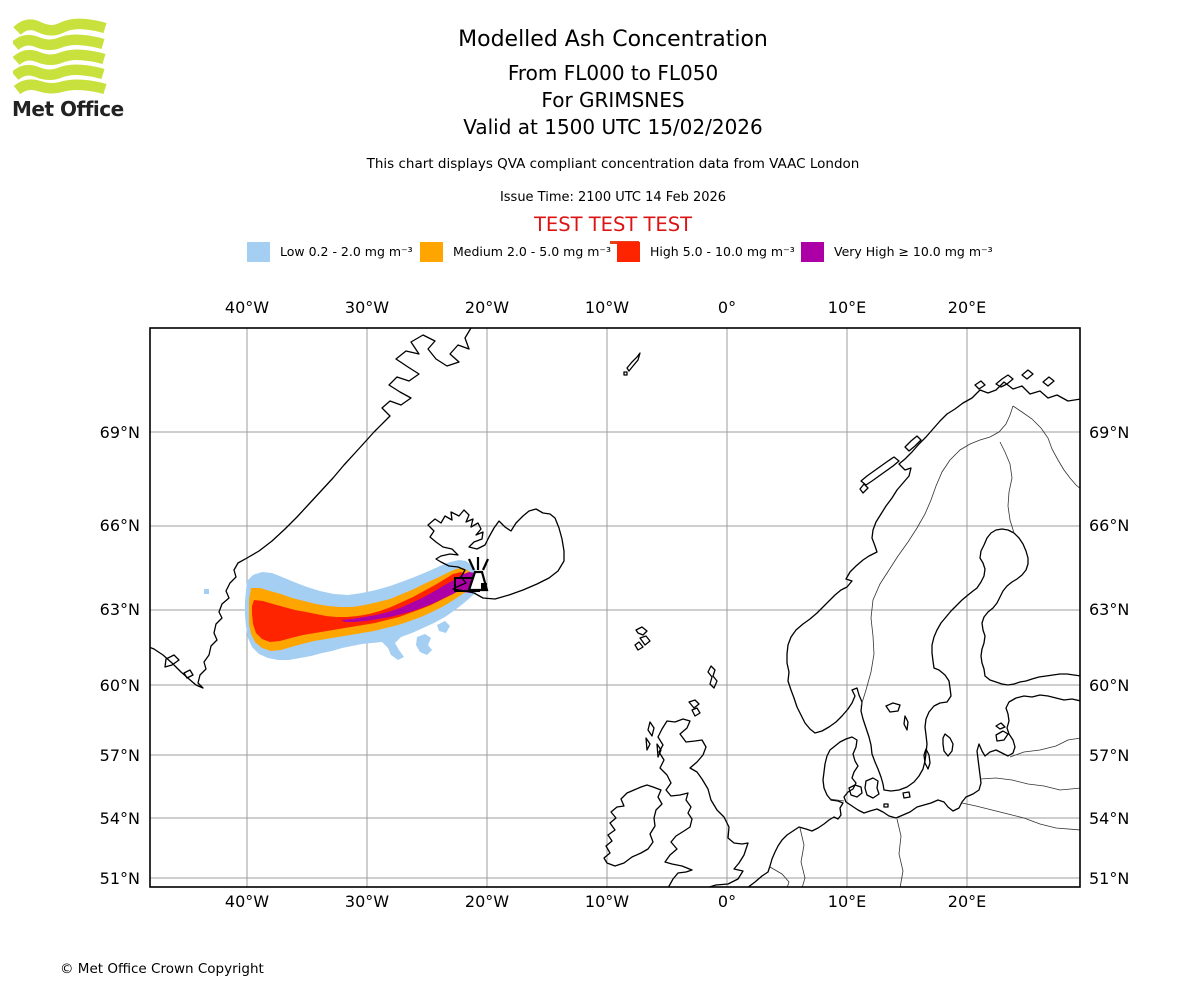  What do you see at coordinates (613, 39) in the screenshot?
I see `page-title: Modelled Ash Concentration` at bounding box center [613, 39].